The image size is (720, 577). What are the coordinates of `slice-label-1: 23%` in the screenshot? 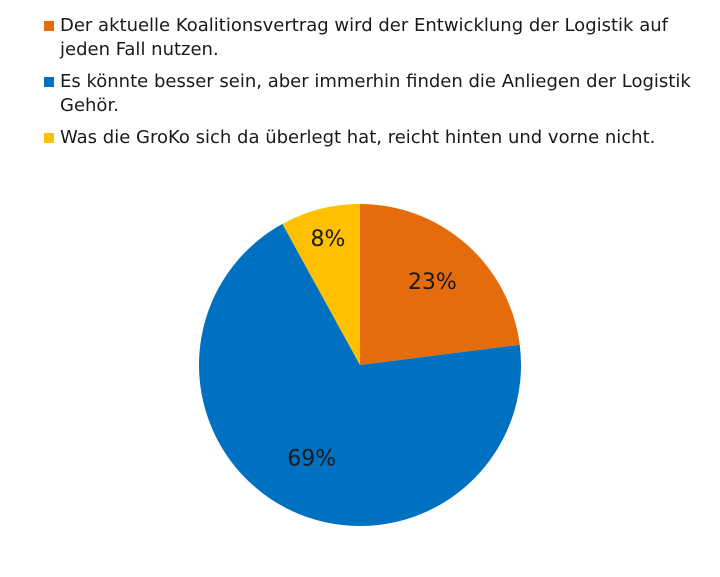 It's located at (432, 282).